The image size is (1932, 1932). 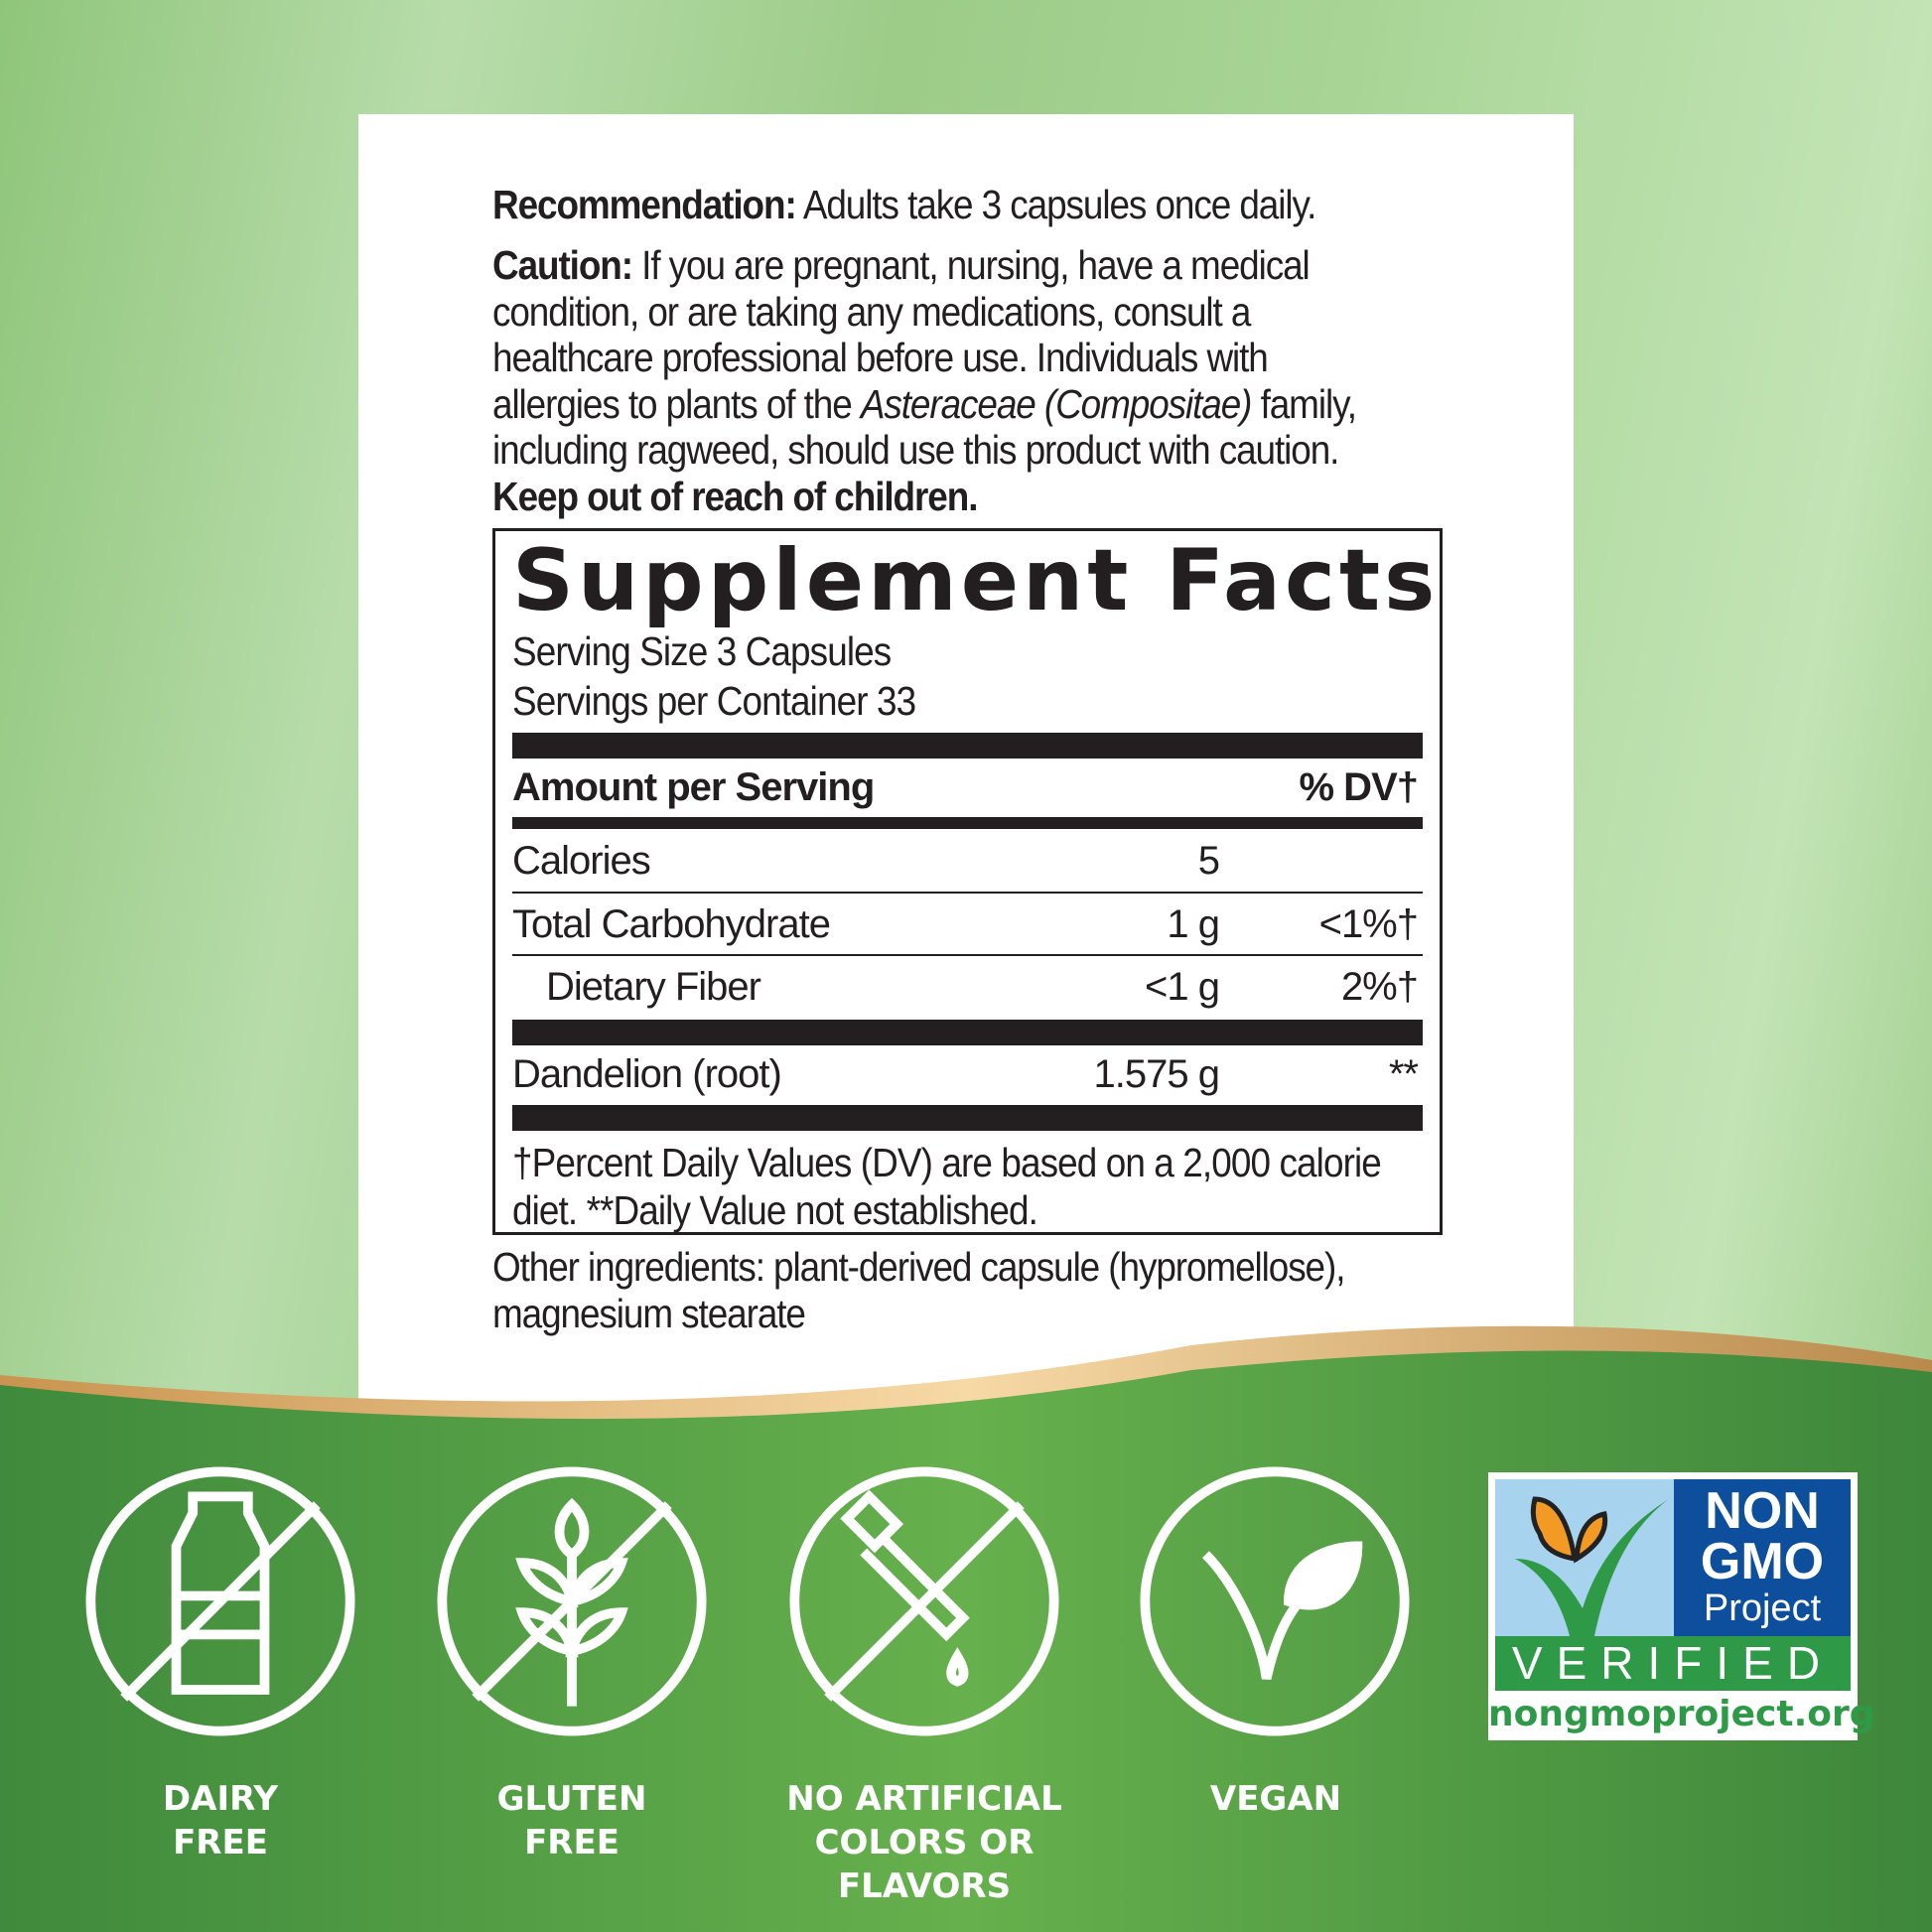 What do you see at coordinates (714, 701) in the screenshot?
I see `servings-per-container: Servings per Container 33` at bounding box center [714, 701].